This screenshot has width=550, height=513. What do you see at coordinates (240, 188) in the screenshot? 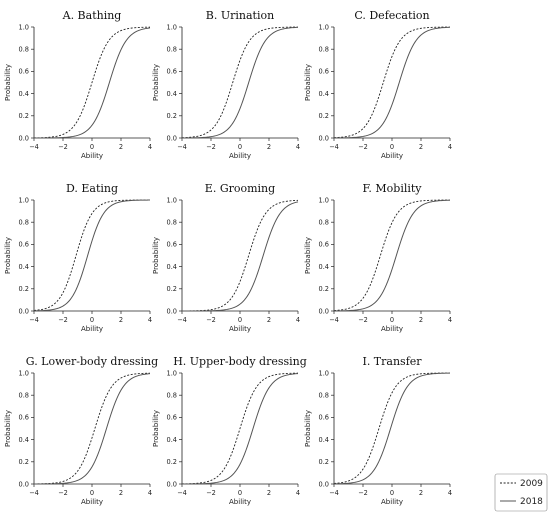
I see `panel-title: E. Grooming` at bounding box center [240, 188].